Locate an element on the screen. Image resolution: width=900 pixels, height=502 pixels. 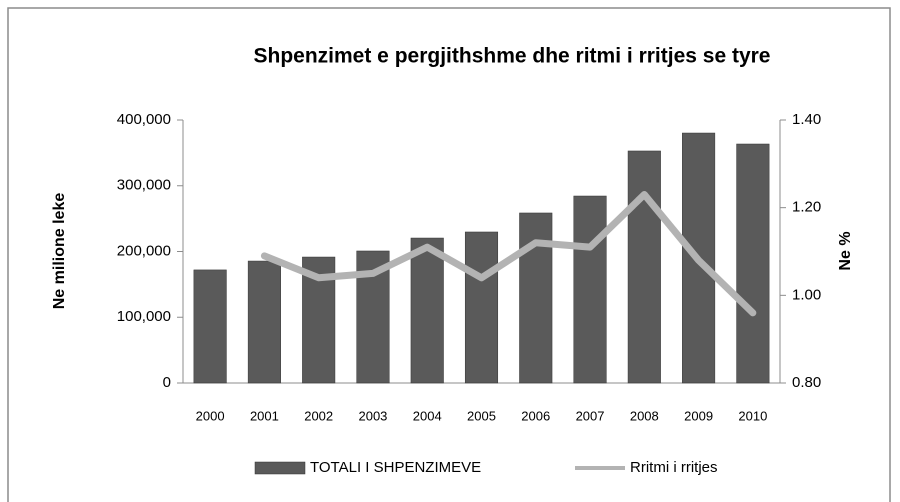
x-tick-label: 2009 is located at coordinates (698, 415).